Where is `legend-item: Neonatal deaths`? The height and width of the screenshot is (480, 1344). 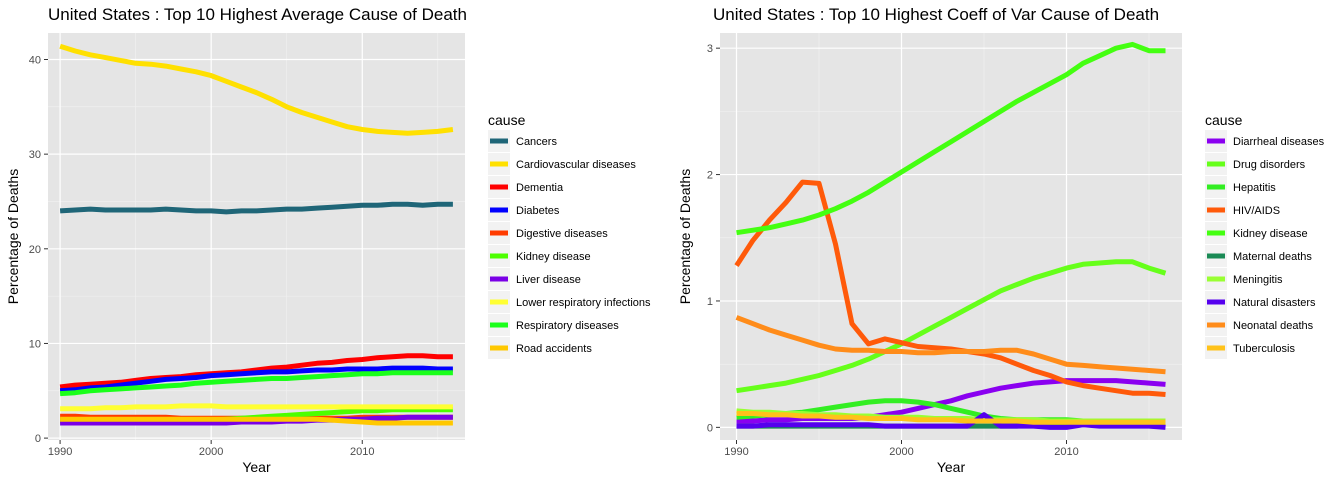
legend-item: Neonatal deaths is located at coordinates (1259, 325).